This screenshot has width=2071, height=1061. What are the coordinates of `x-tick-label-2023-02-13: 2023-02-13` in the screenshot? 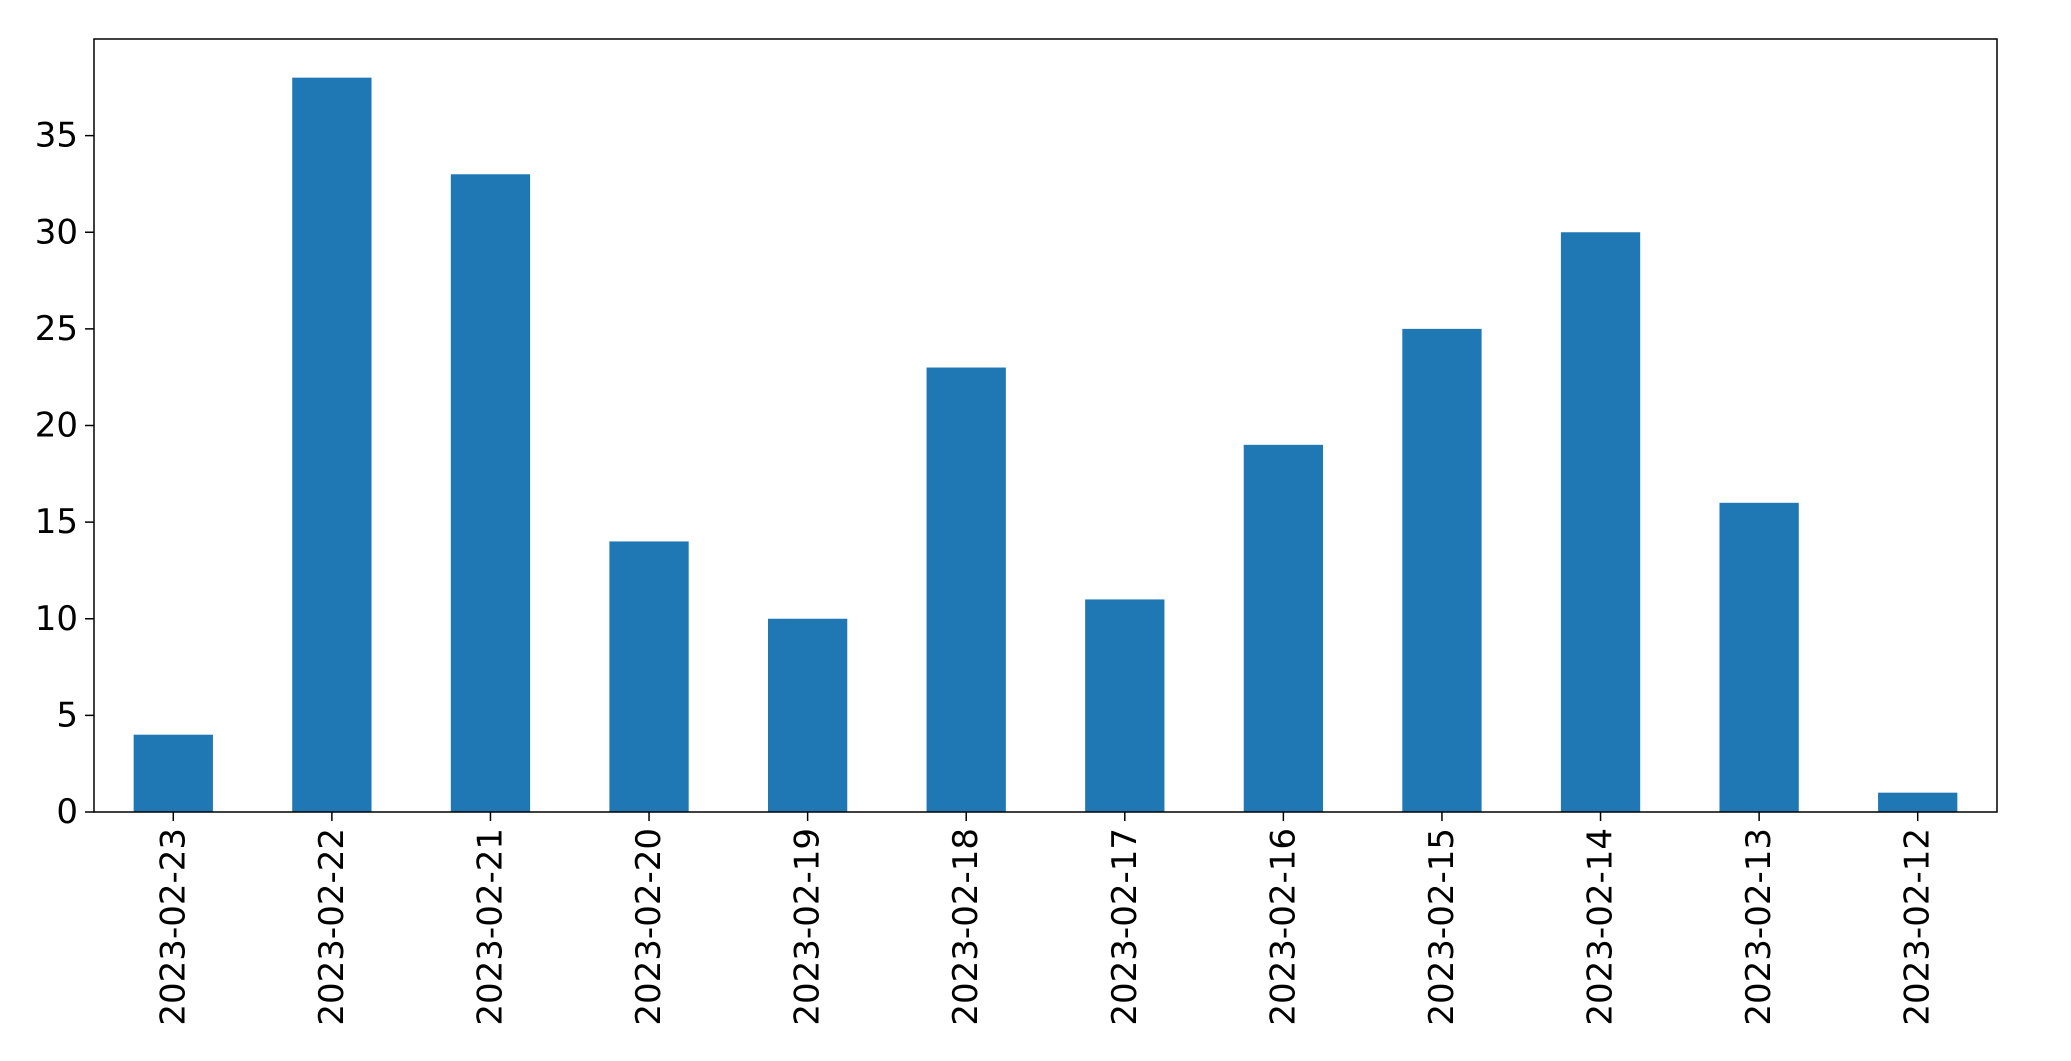 It's located at (1759, 927).